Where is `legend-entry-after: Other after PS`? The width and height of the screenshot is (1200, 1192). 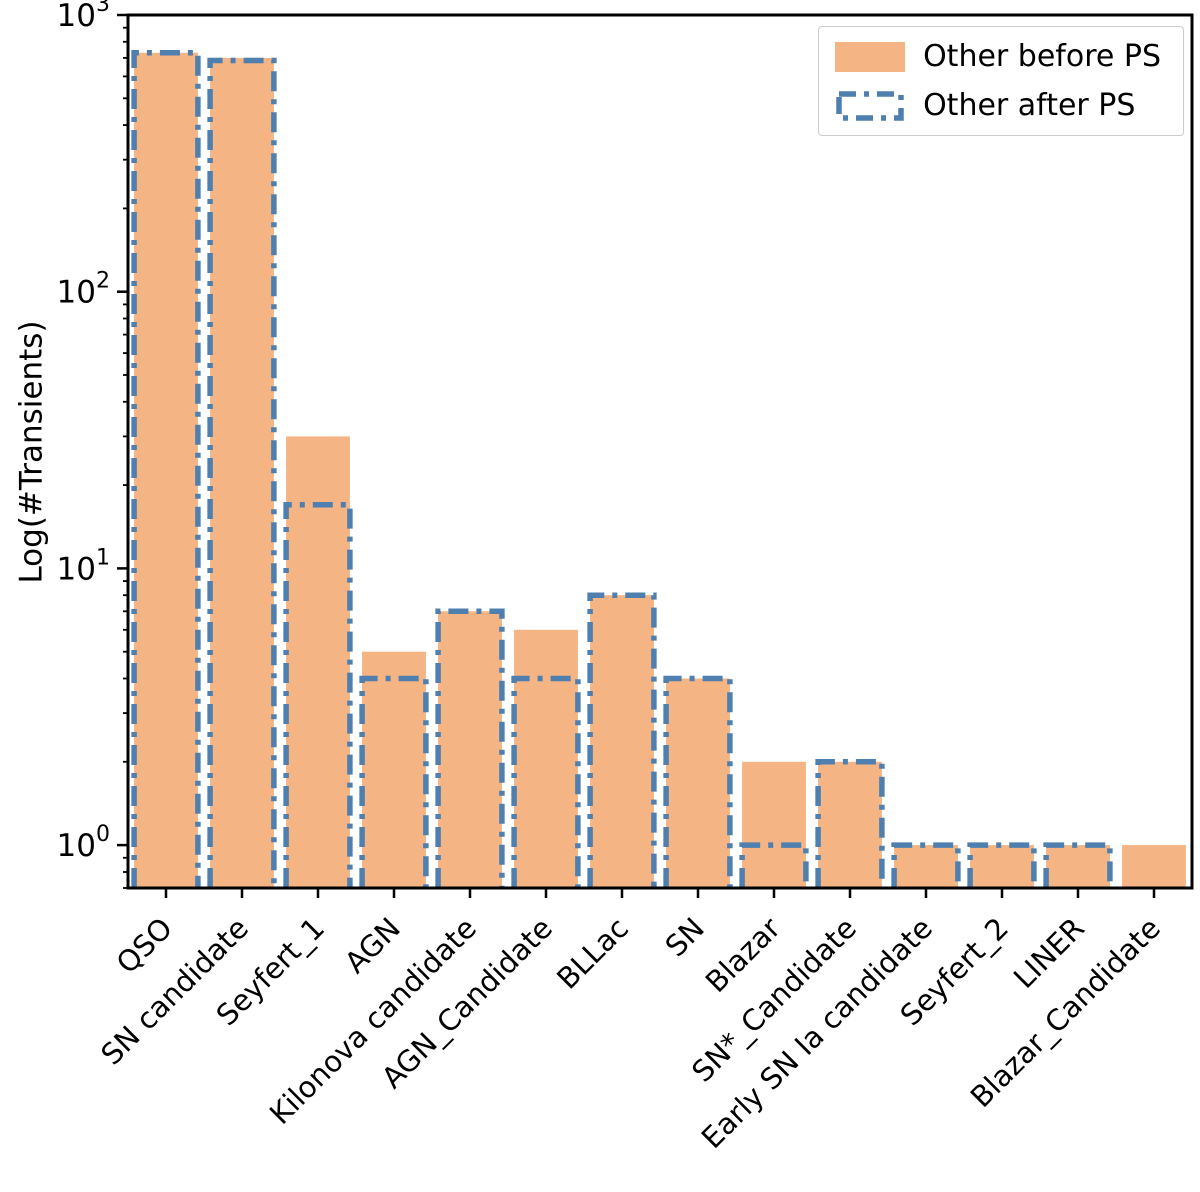 legend-entry-after: Other after PS is located at coordinates (998, 105).